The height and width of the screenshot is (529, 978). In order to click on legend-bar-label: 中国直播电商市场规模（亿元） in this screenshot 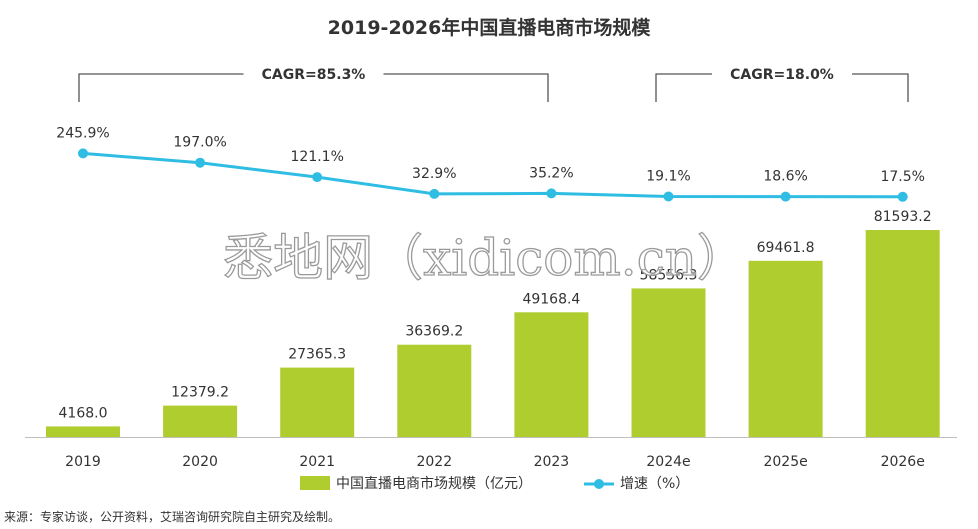, I will do `click(434, 483)`.